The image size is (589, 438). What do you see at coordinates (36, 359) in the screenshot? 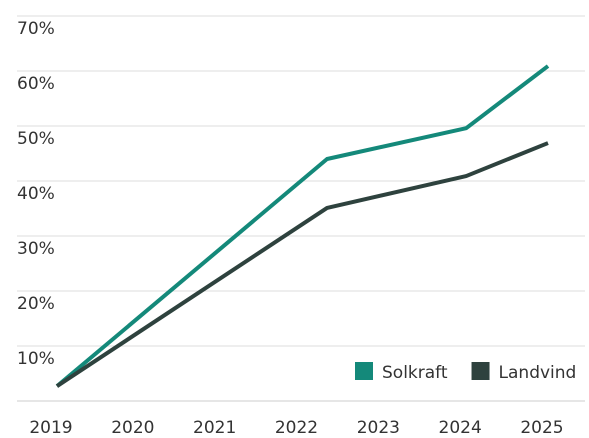
I see `y-tick-label: 10%` at bounding box center [36, 359].